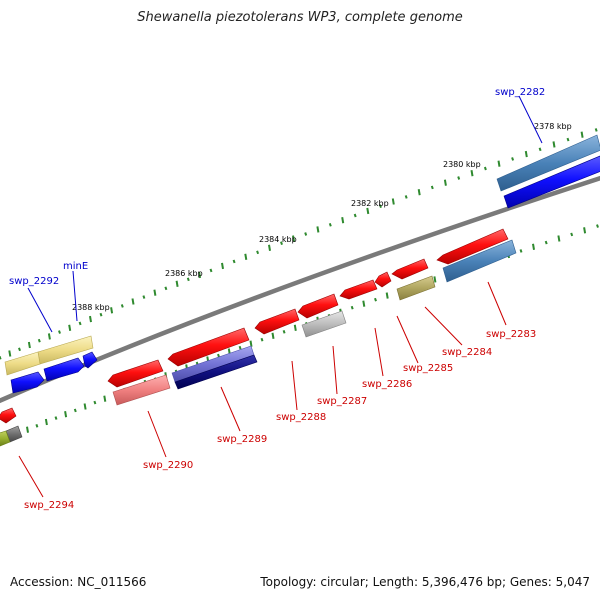 The image size is (600, 600). I want to click on gene-swp-2289-cog-navy, so click(216, 372).